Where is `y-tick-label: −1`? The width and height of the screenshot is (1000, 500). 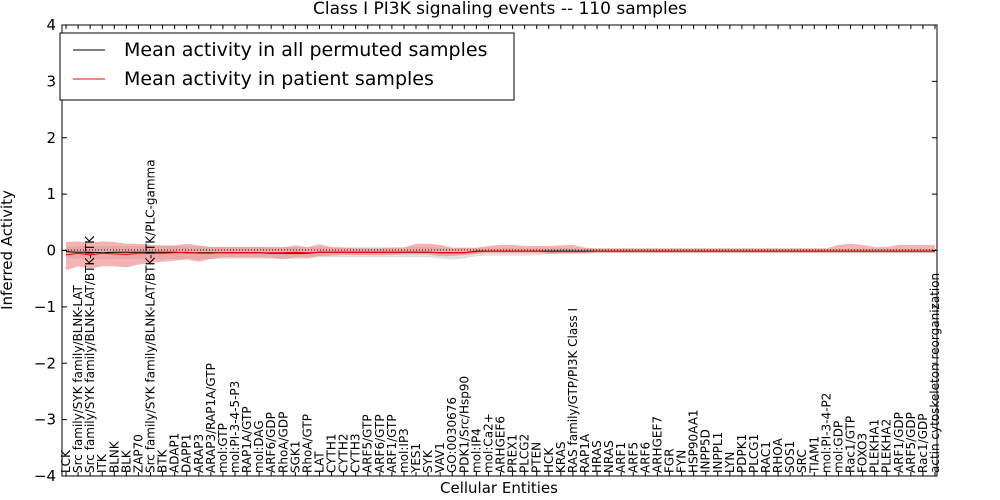 y-tick-label: −1 is located at coordinates (45, 307).